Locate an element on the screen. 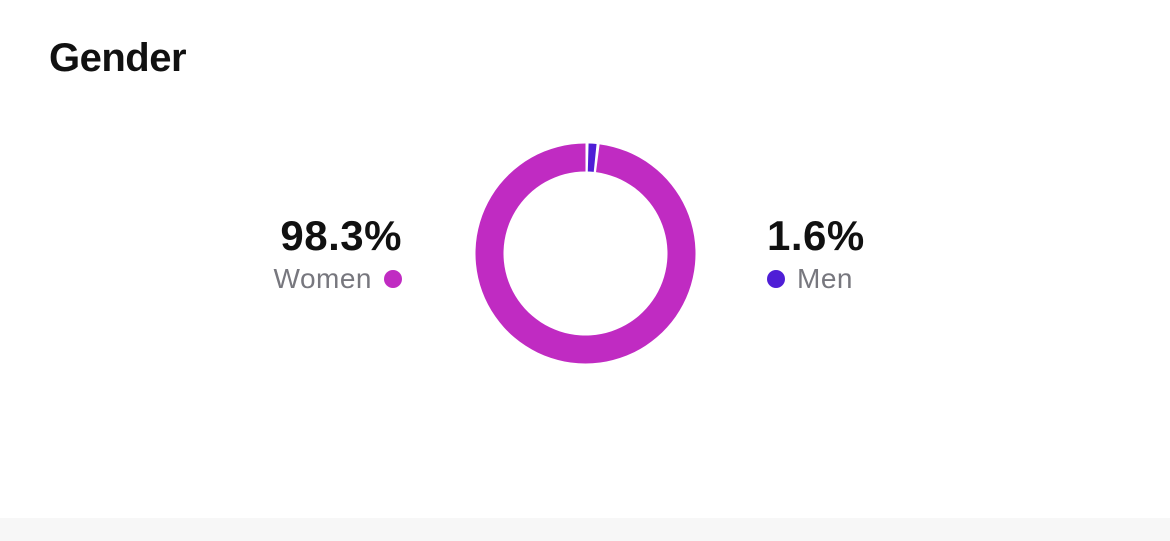 The width and height of the screenshot is (1170, 541). women-stat: 98.3% Women is located at coordinates (338, 254).